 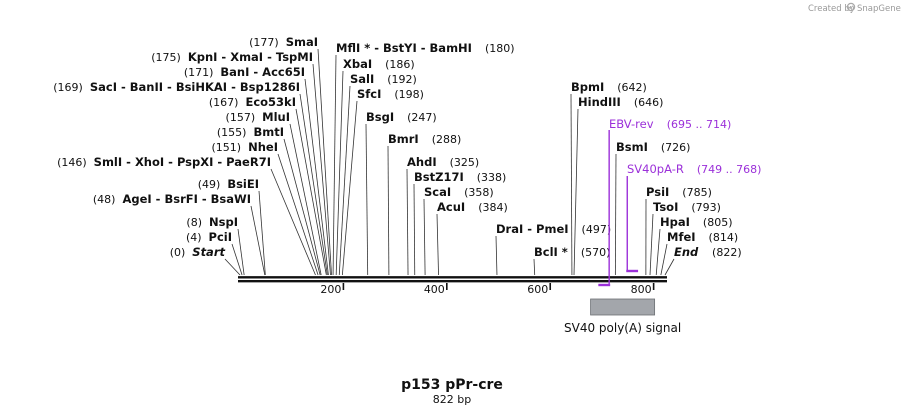 I want to click on enzyme-site-acui: AcuI (384), so click(x=472, y=207).